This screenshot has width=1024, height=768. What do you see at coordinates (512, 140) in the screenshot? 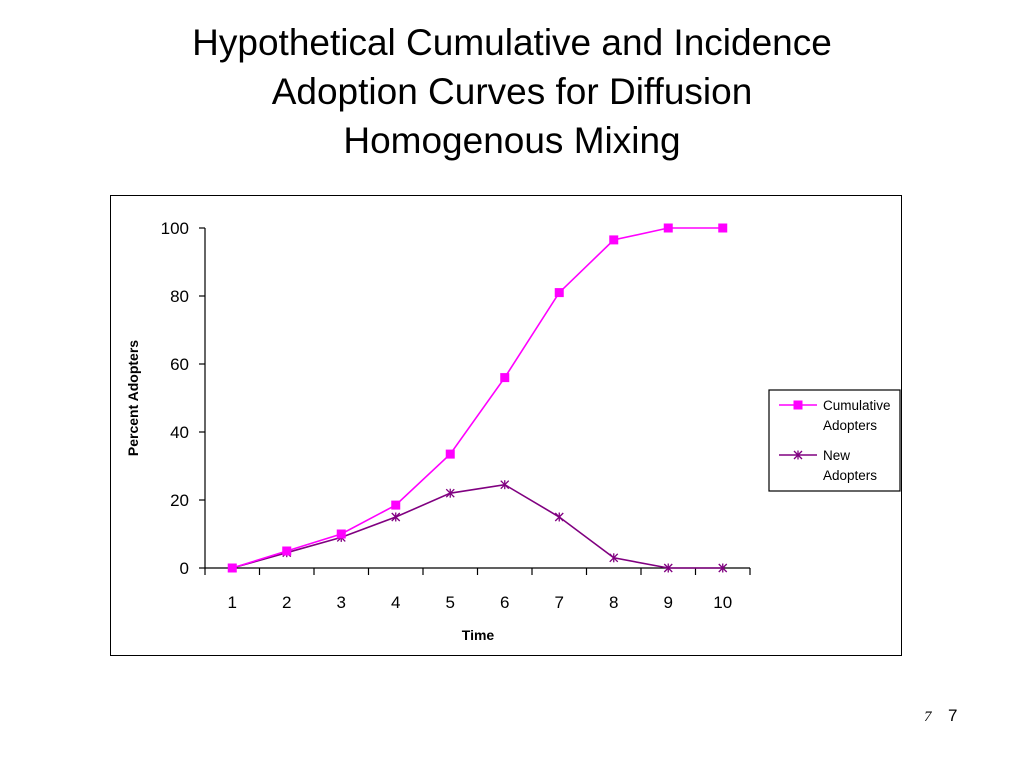
I see `title-line-3: Homogenous Mixing` at bounding box center [512, 140].